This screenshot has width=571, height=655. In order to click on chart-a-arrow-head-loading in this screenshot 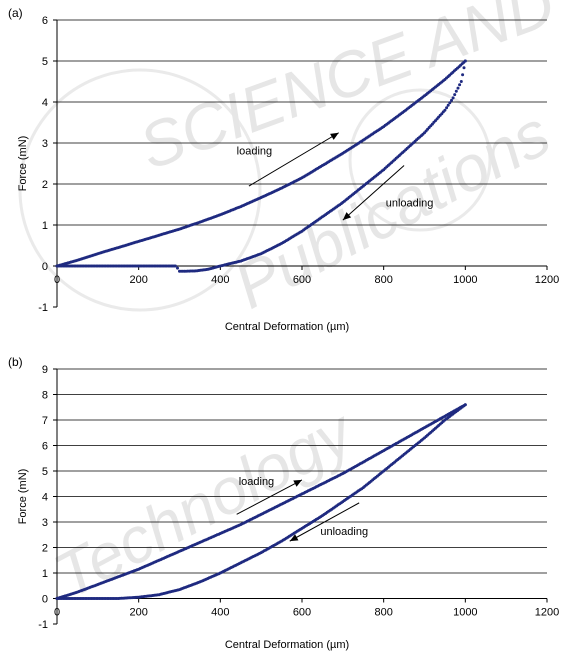, I will do `click(334, 136)`.